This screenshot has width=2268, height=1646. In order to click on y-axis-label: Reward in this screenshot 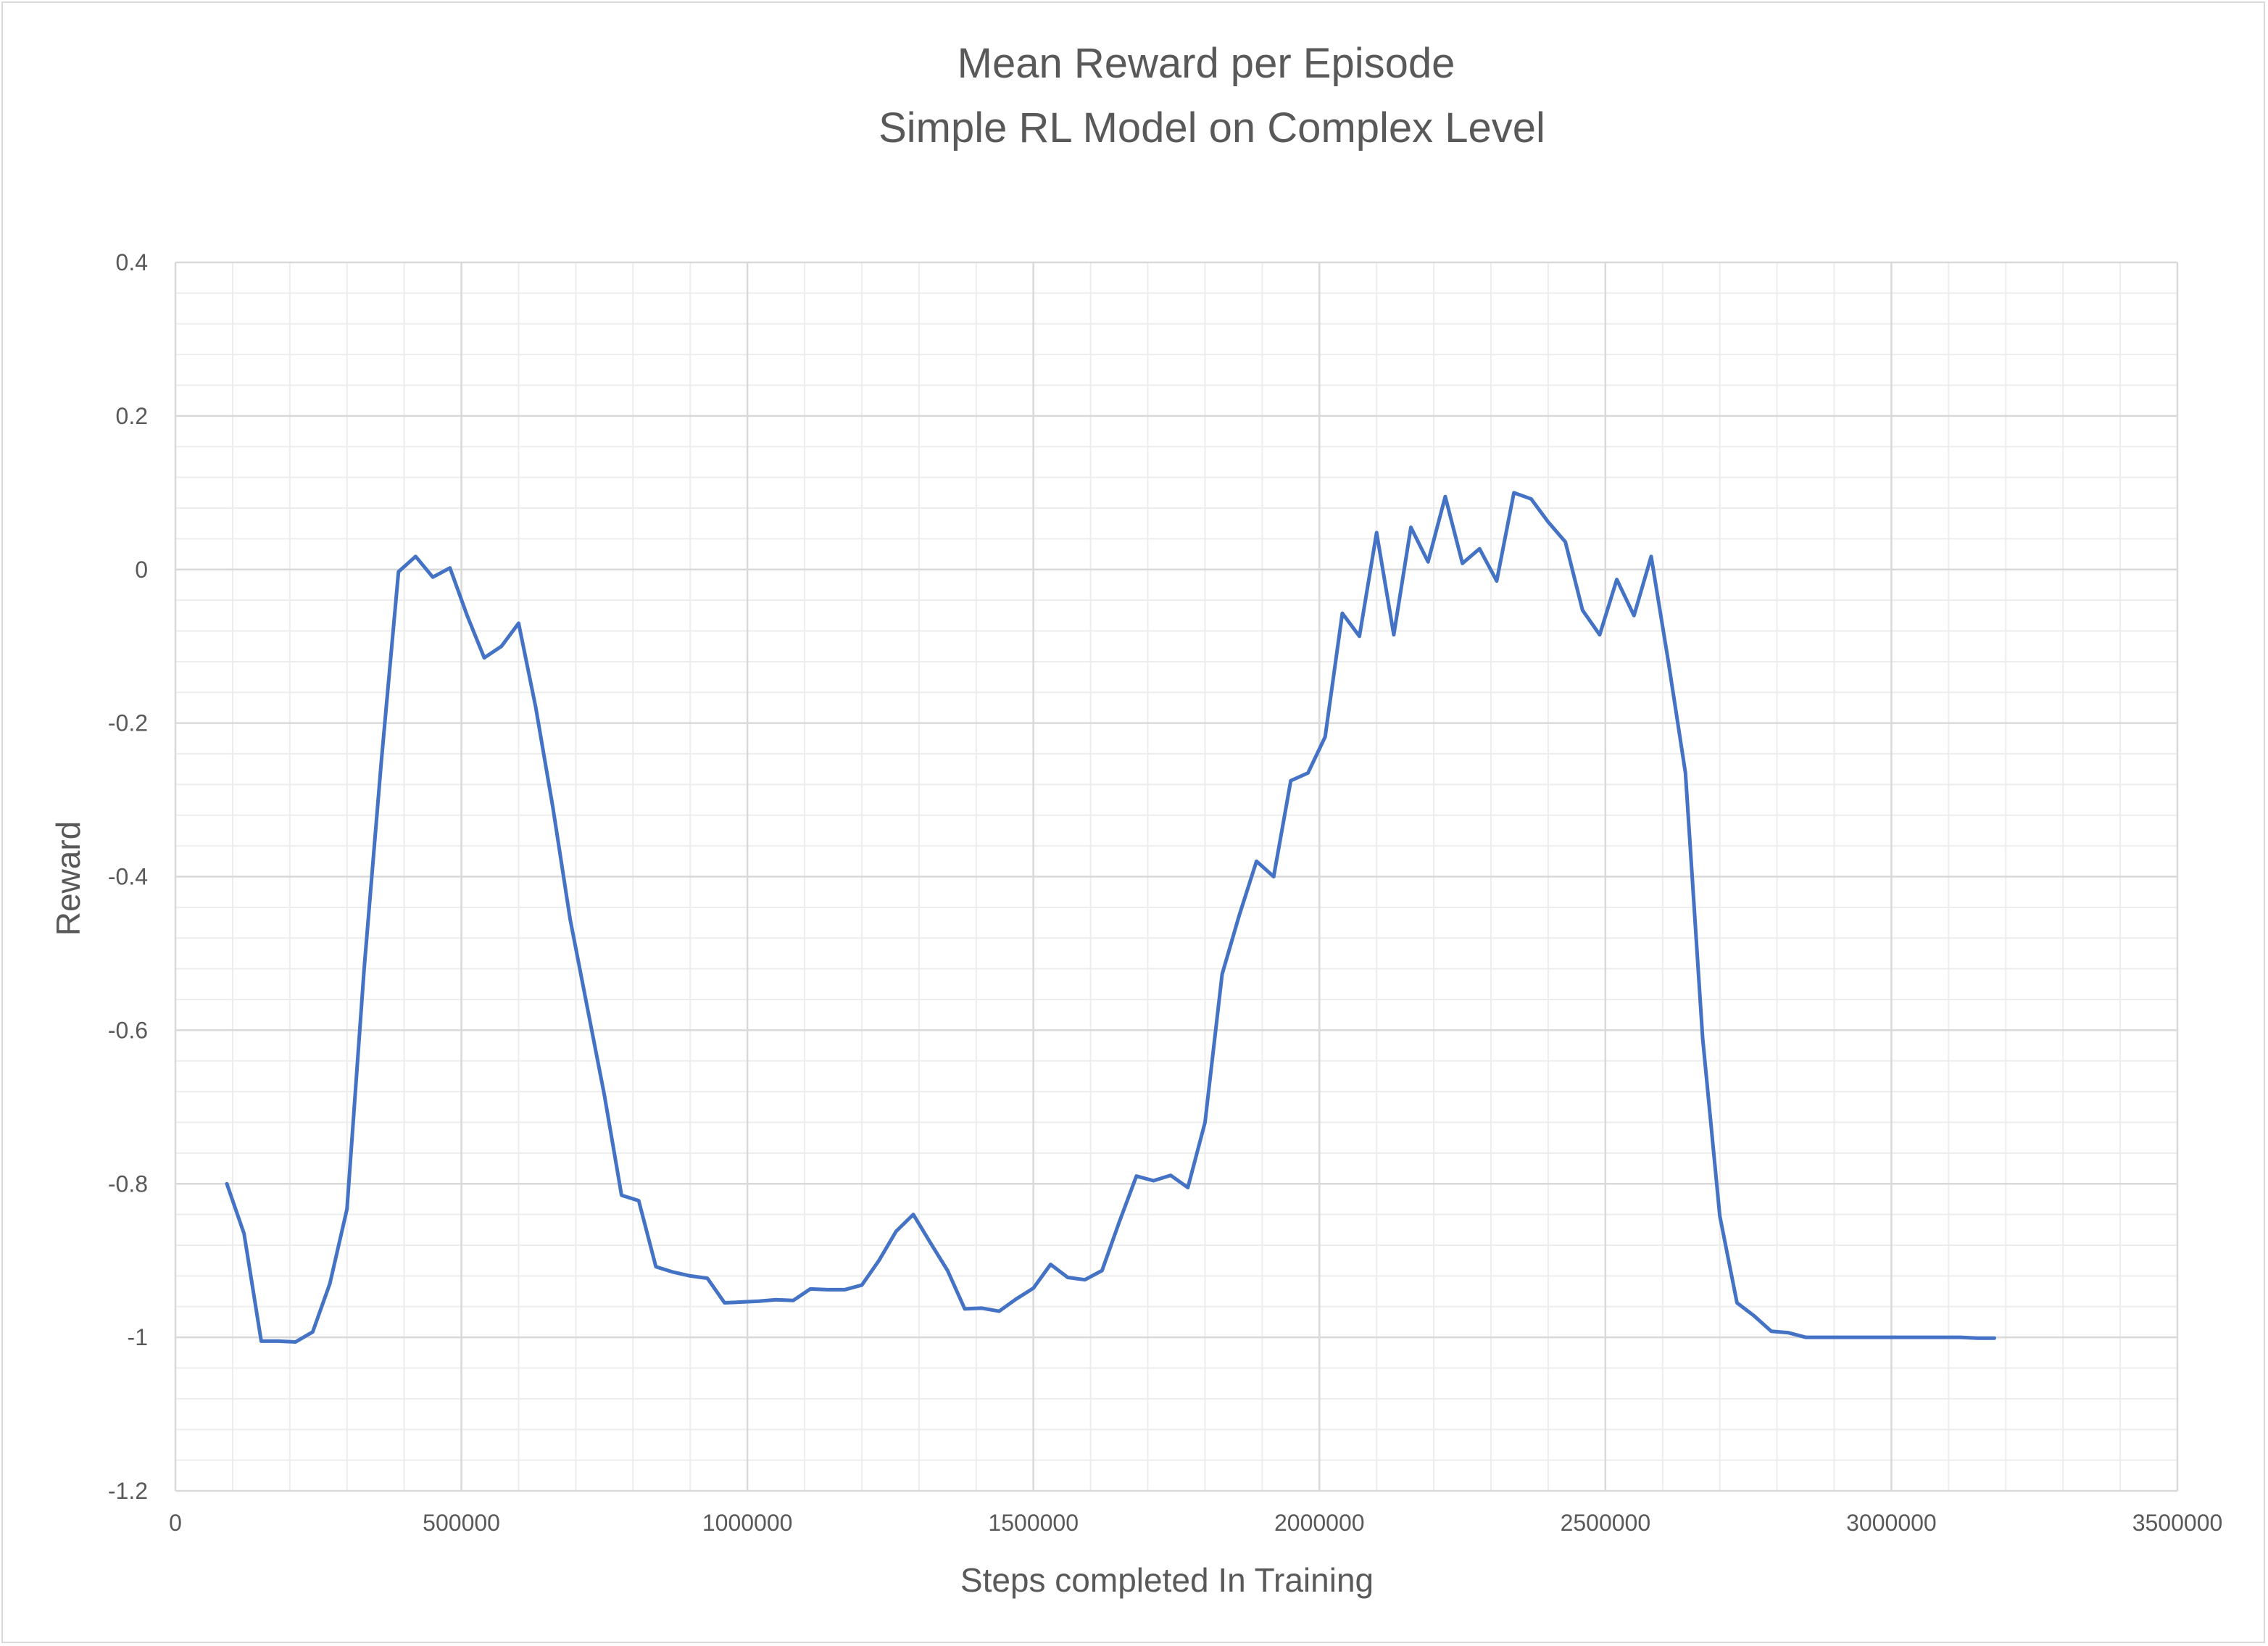, I will do `click(68, 878)`.